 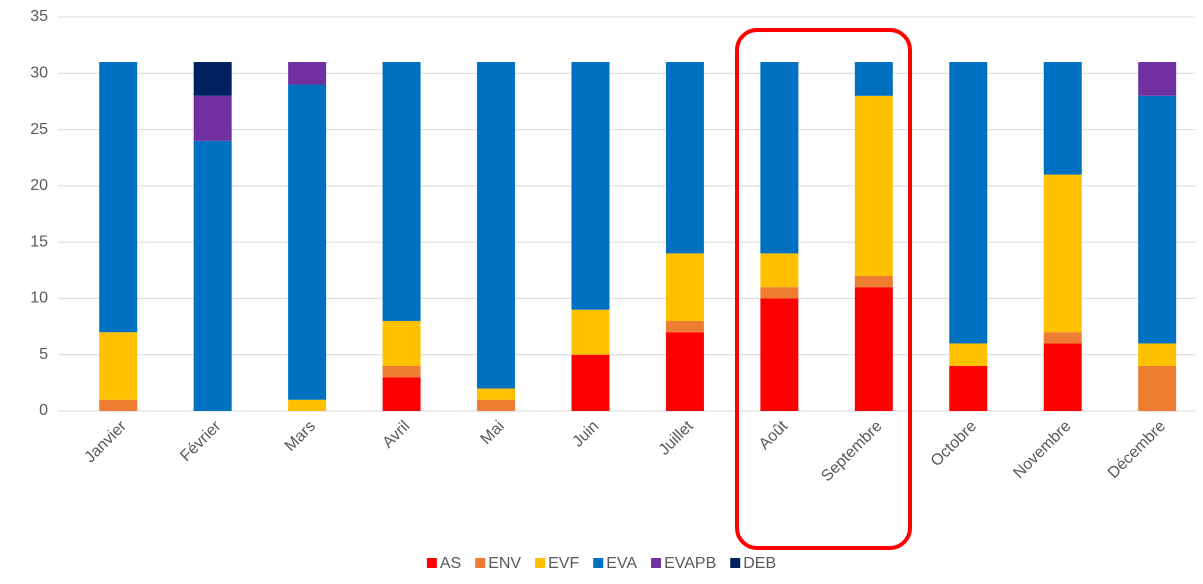 I want to click on x-tick-label: Novembre, so click(x=1042, y=450).